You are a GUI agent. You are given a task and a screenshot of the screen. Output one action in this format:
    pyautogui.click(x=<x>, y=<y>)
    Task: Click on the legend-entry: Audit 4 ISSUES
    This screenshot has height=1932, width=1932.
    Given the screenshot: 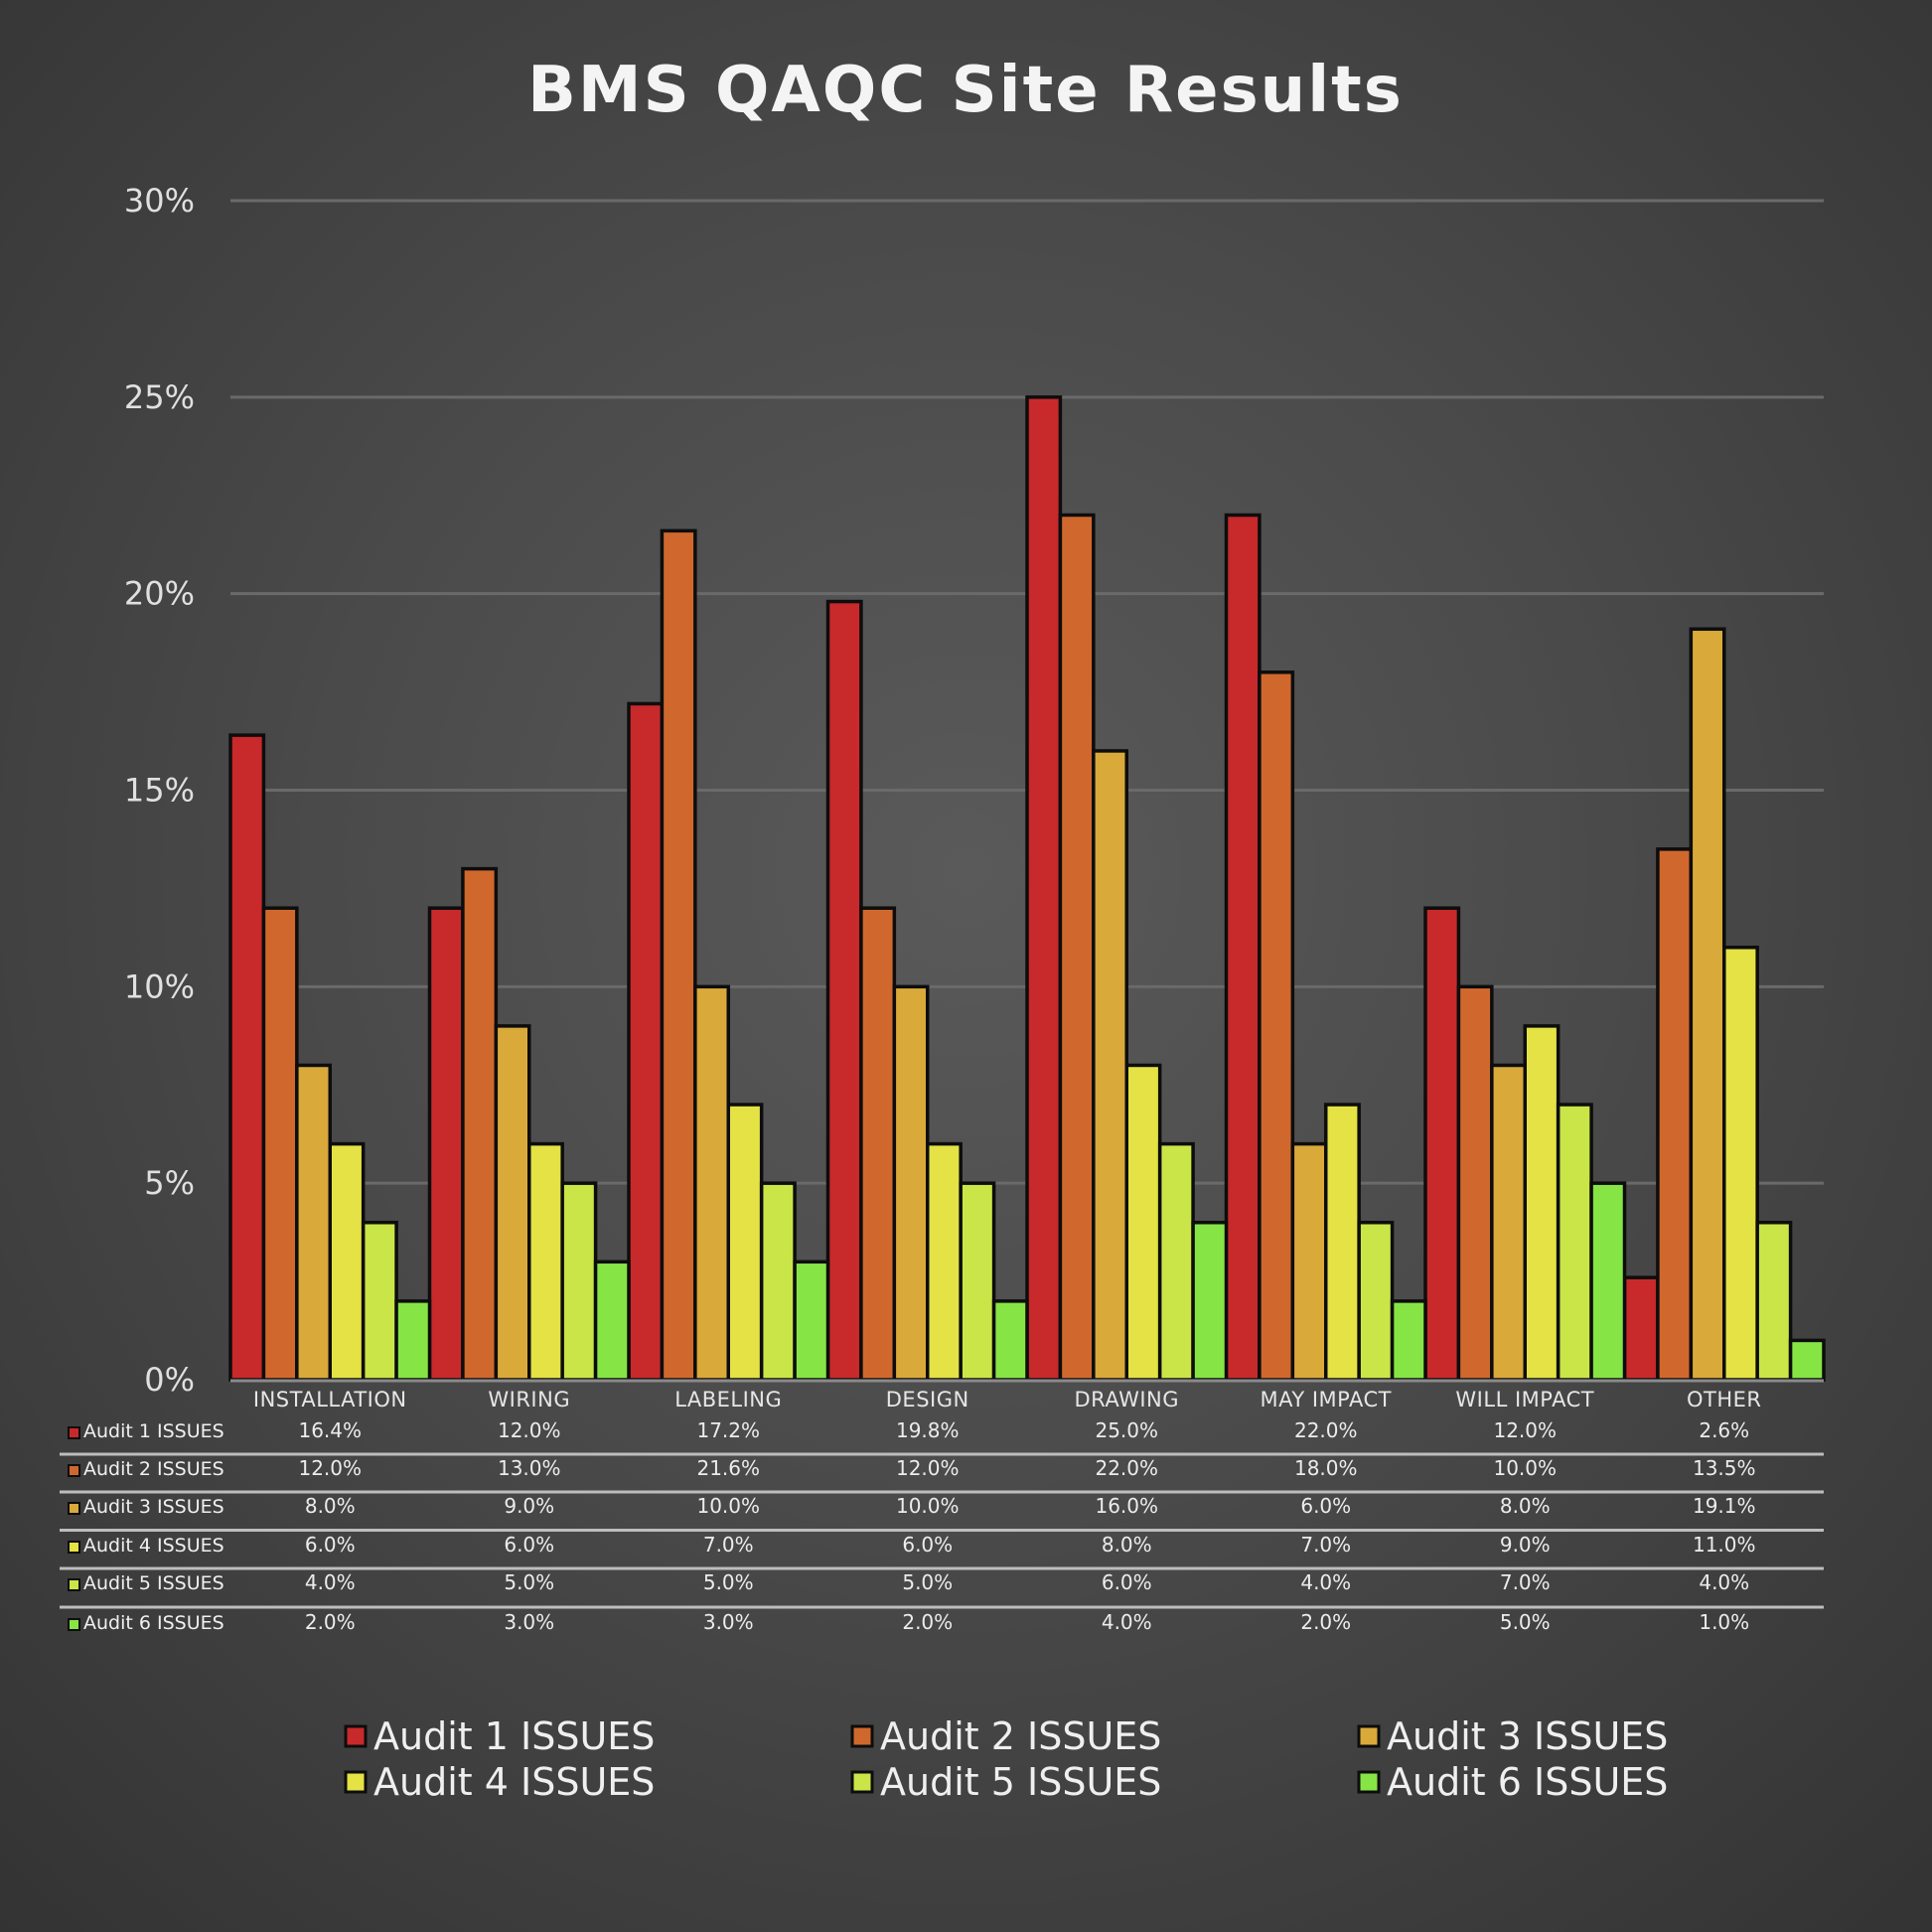 What is the action you would take?
    pyautogui.click(x=514, y=1782)
    